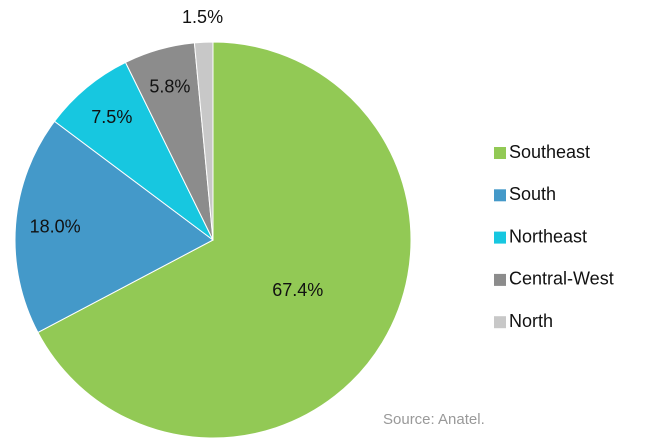  I want to click on legend-label: Central-West, so click(561, 279).